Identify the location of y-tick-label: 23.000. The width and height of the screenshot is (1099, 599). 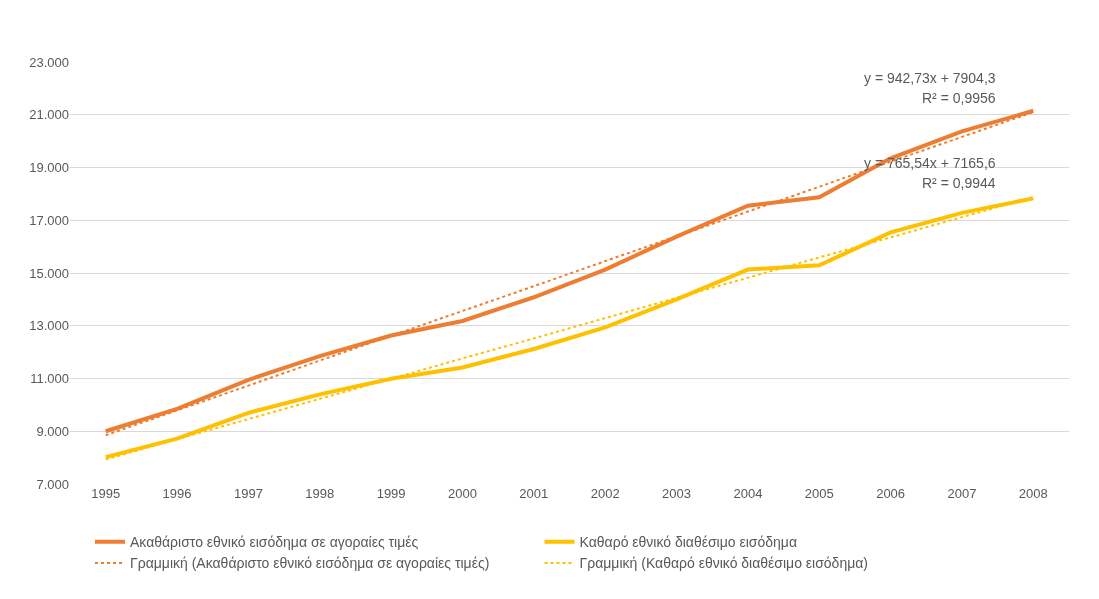
(49, 62).